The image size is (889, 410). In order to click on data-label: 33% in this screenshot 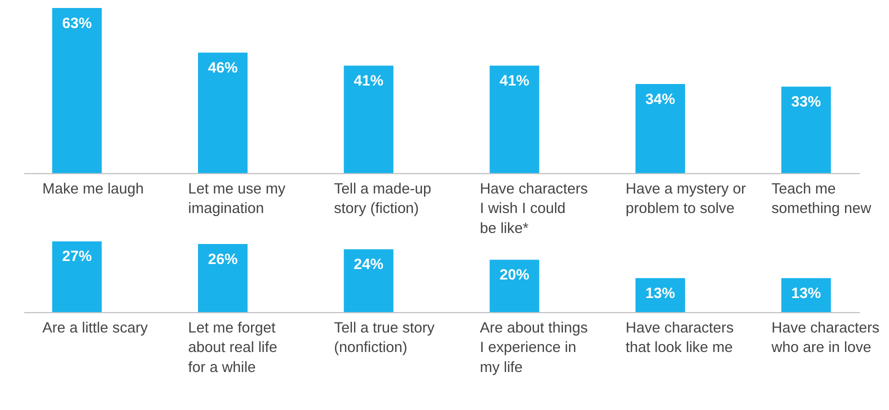, I will do `click(806, 102)`.